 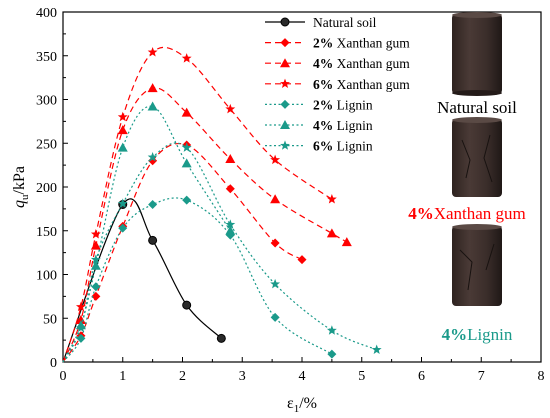 What do you see at coordinates (46, 188) in the screenshot?
I see `y-tick-label: 200` at bounding box center [46, 188].